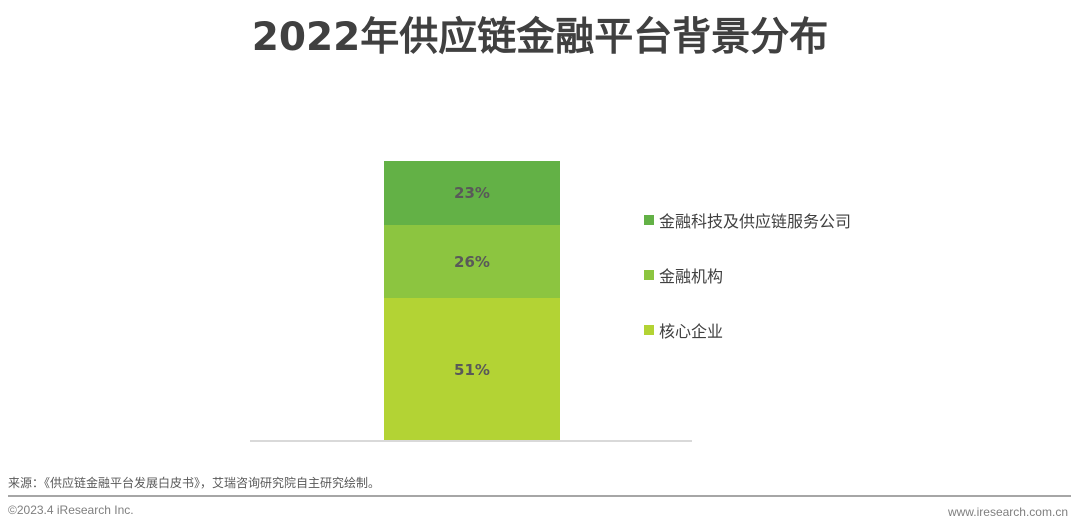  I want to click on segment-value-label: 26%, so click(472, 261).